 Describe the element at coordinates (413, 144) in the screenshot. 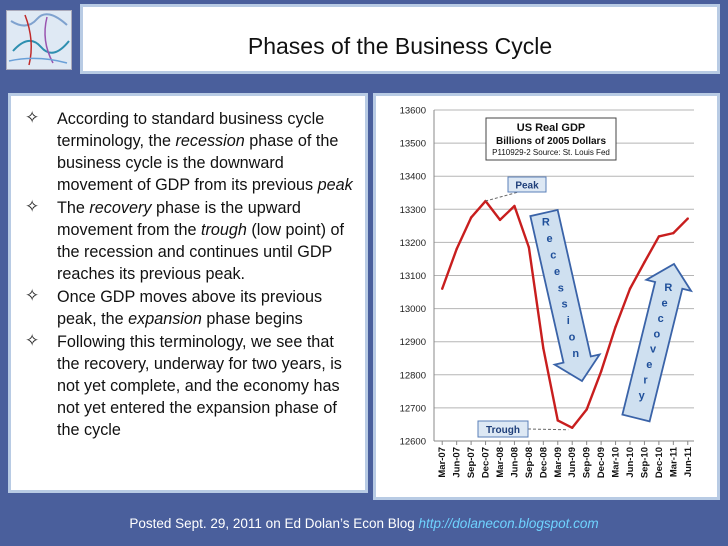

I see `y-tick-label: 13500` at that location.